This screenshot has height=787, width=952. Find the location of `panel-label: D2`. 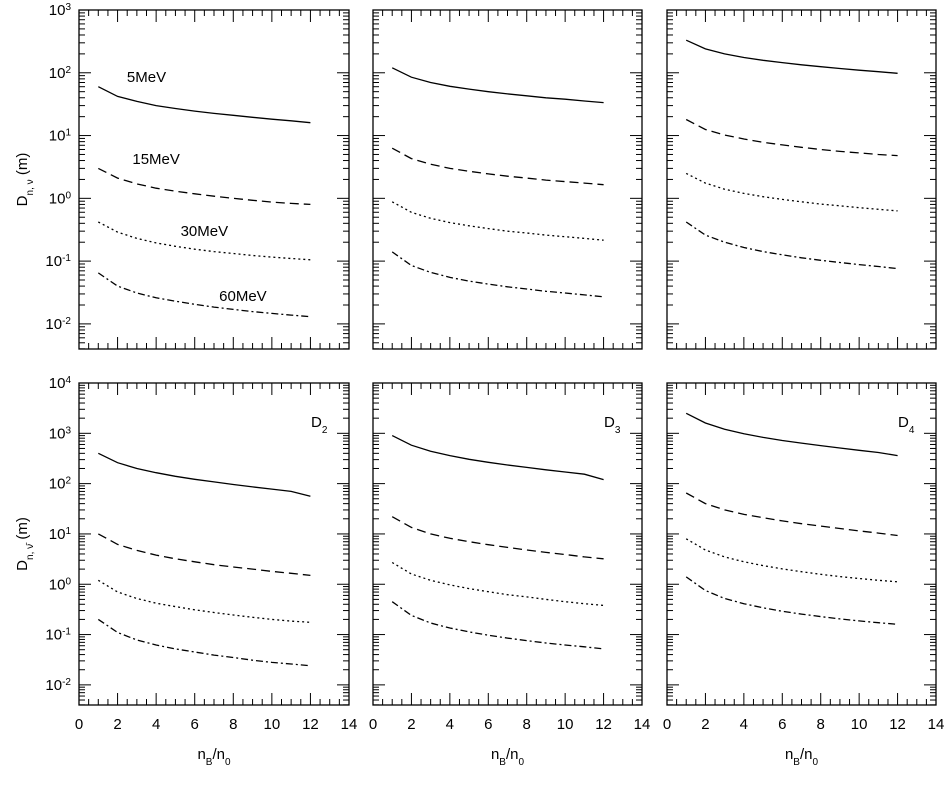

panel-label: D2 is located at coordinates (319, 425).